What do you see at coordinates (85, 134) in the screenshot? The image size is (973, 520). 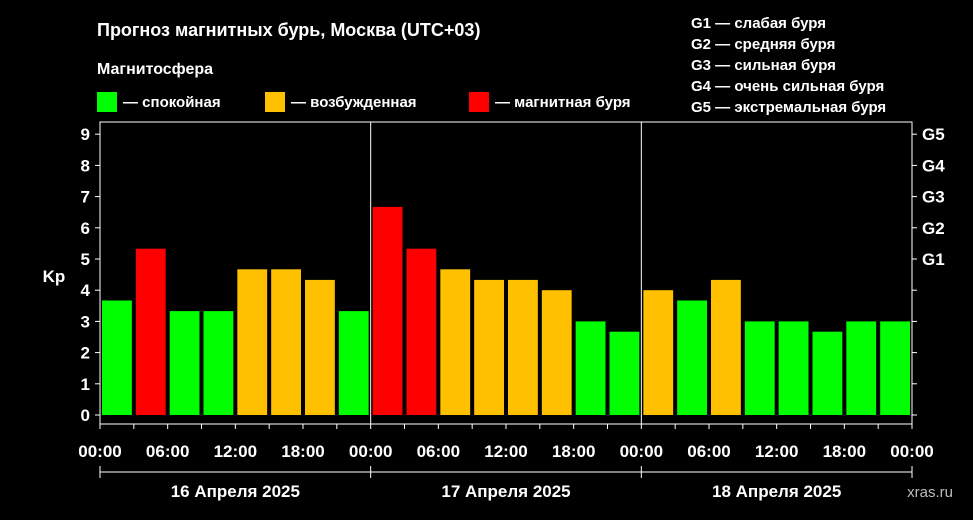 I see `y-tick-label: 9` at bounding box center [85, 134].